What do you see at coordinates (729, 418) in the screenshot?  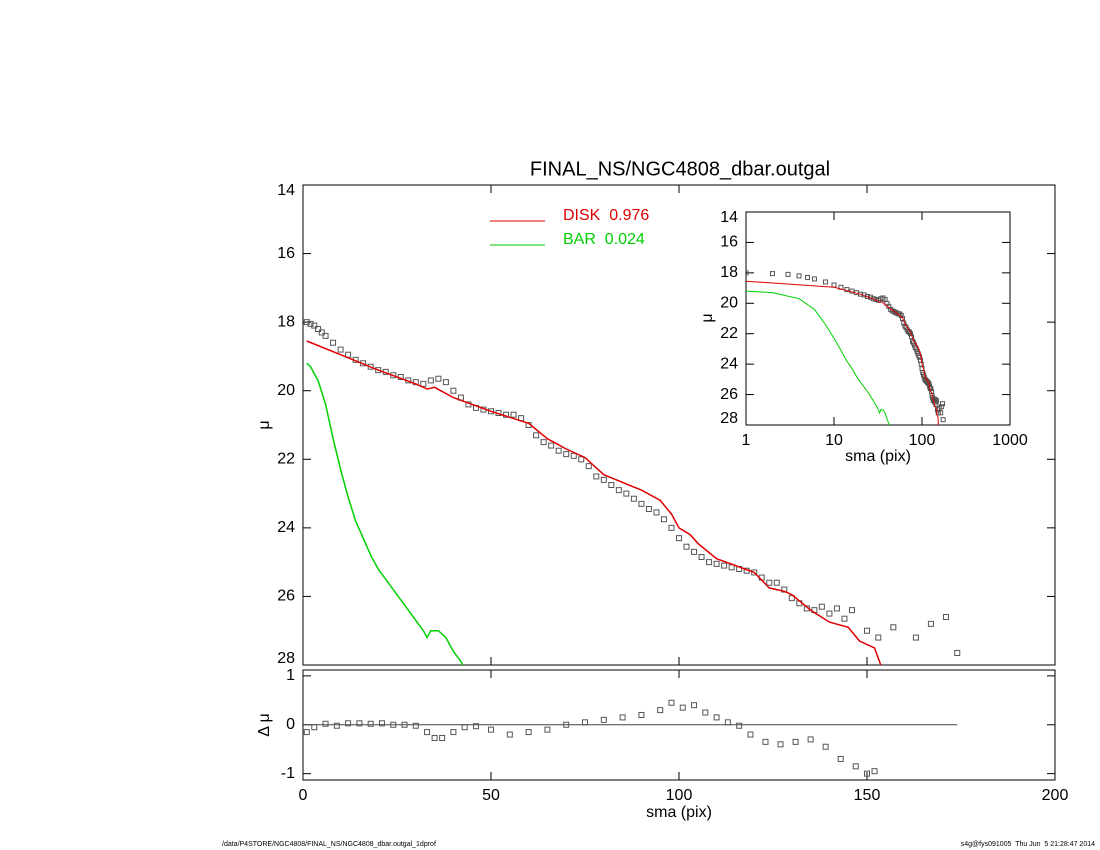 I see `y-tick-label: 28` at bounding box center [729, 418].